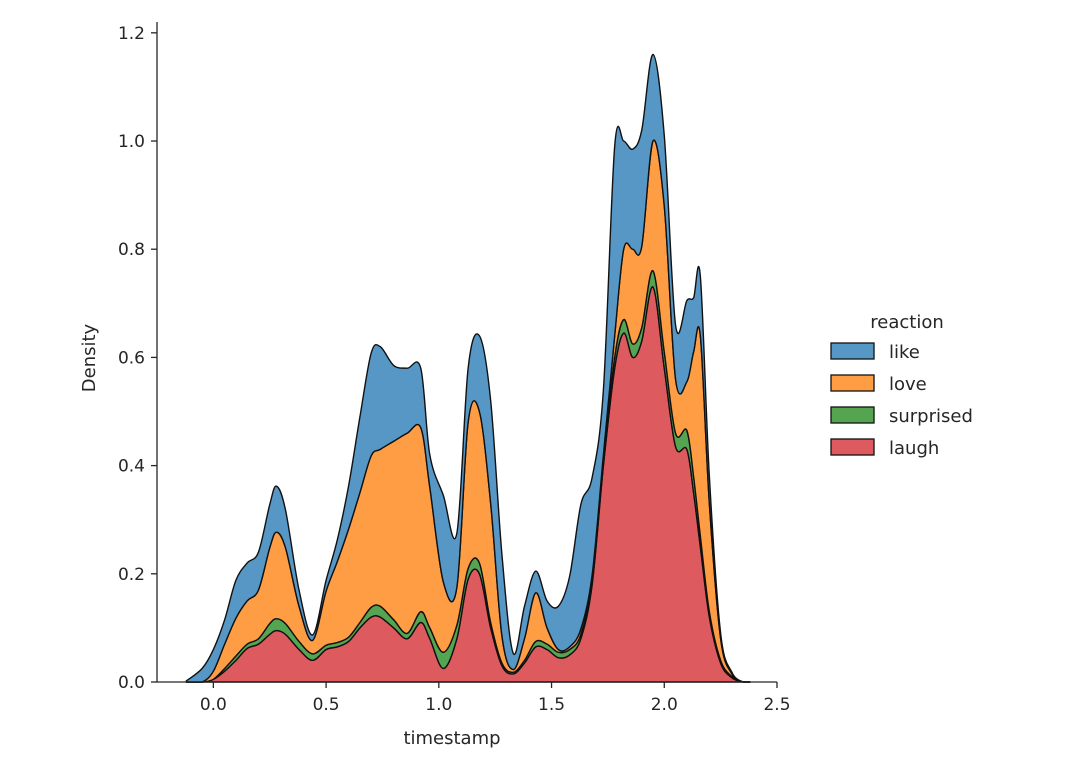 This screenshot has height=762, width=1068. I want to click on legend-label-love: love, so click(908, 384).